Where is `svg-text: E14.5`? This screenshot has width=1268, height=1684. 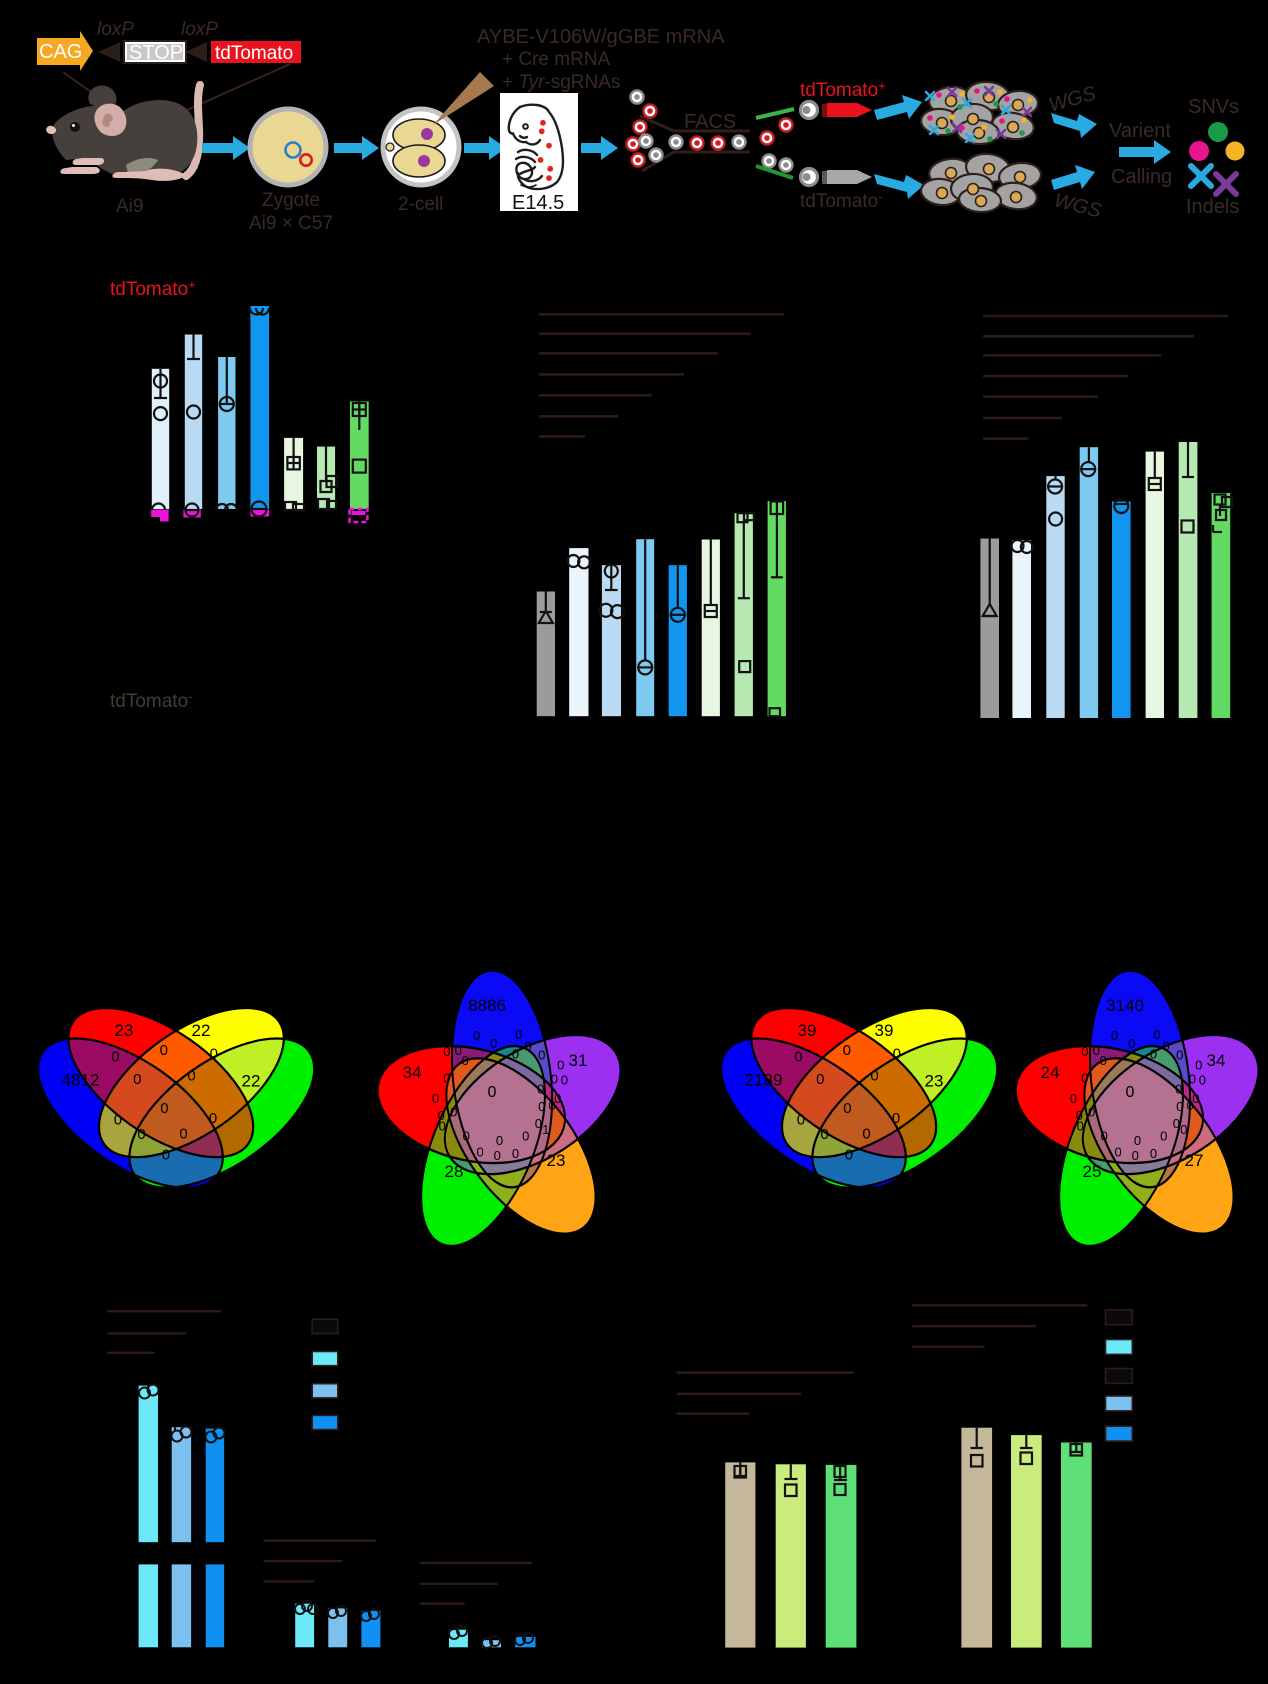 svg-text: E14.5 is located at coordinates (538, 203).